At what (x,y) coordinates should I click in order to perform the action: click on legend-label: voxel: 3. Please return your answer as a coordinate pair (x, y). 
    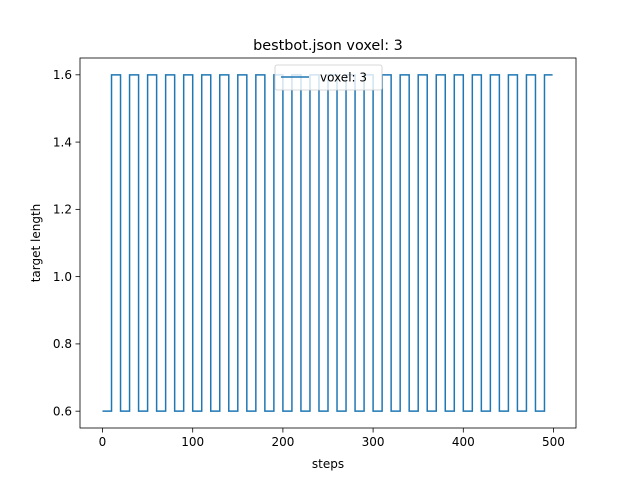
    Looking at the image, I should click on (343, 78).